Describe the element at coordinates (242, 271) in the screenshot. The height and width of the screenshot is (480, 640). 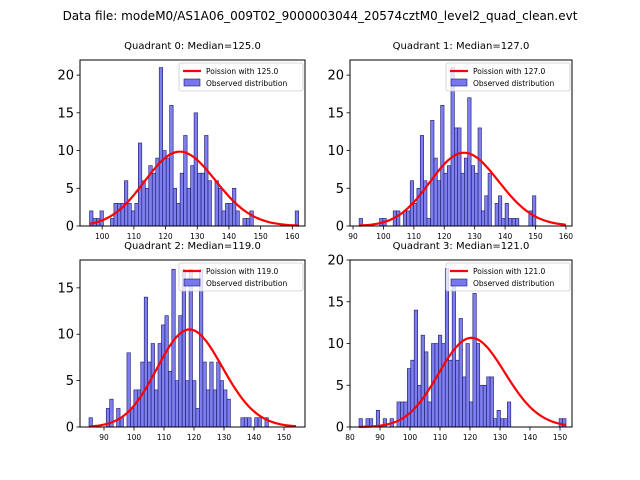
I see `legend-label-poisson: Poission with 119.0` at that location.